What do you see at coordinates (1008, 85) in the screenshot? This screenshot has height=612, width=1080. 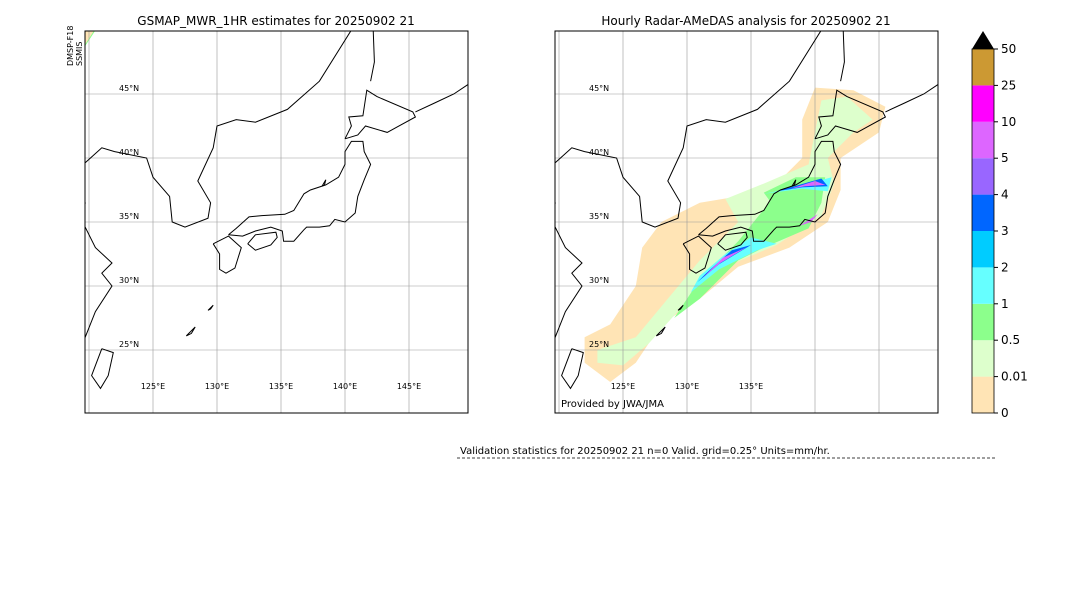 I see `colorbar-label: 25` at bounding box center [1008, 85].